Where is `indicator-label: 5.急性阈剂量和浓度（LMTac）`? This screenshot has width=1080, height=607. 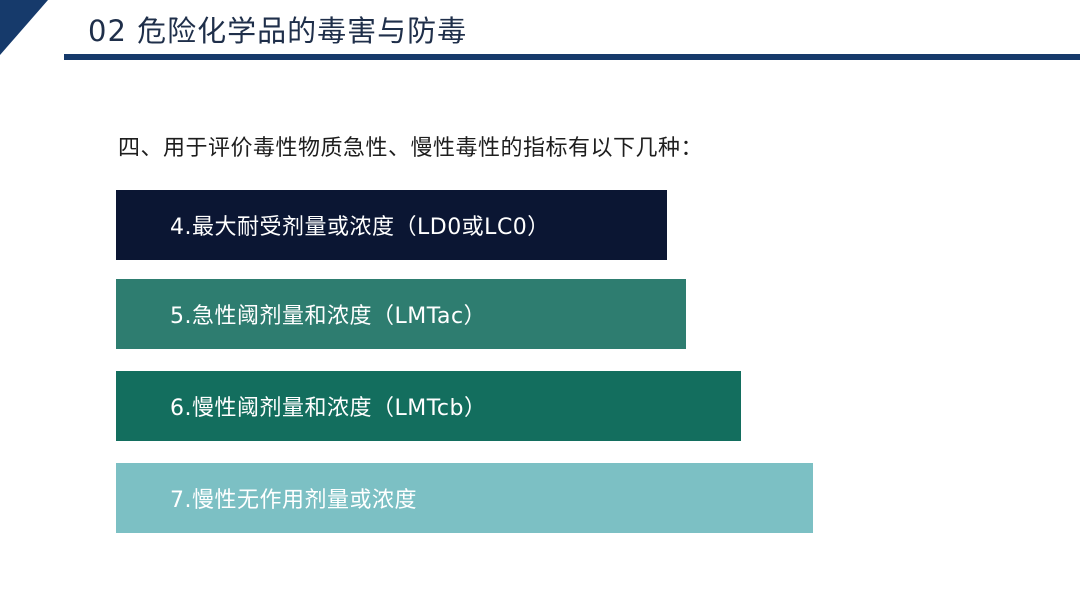
indicator-label: 5.急性阈剂量和浓度（LMTac） is located at coordinates (328, 316).